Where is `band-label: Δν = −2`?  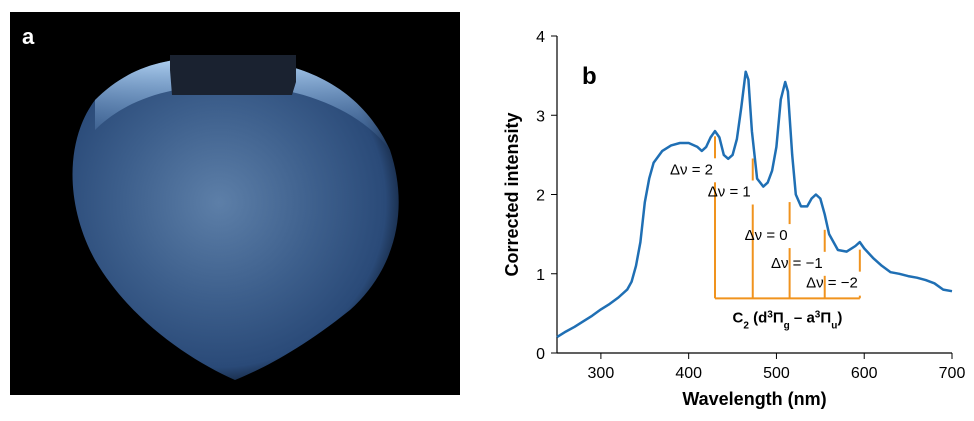
band-label: Δν = −2 is located at coordinates (832, 283).